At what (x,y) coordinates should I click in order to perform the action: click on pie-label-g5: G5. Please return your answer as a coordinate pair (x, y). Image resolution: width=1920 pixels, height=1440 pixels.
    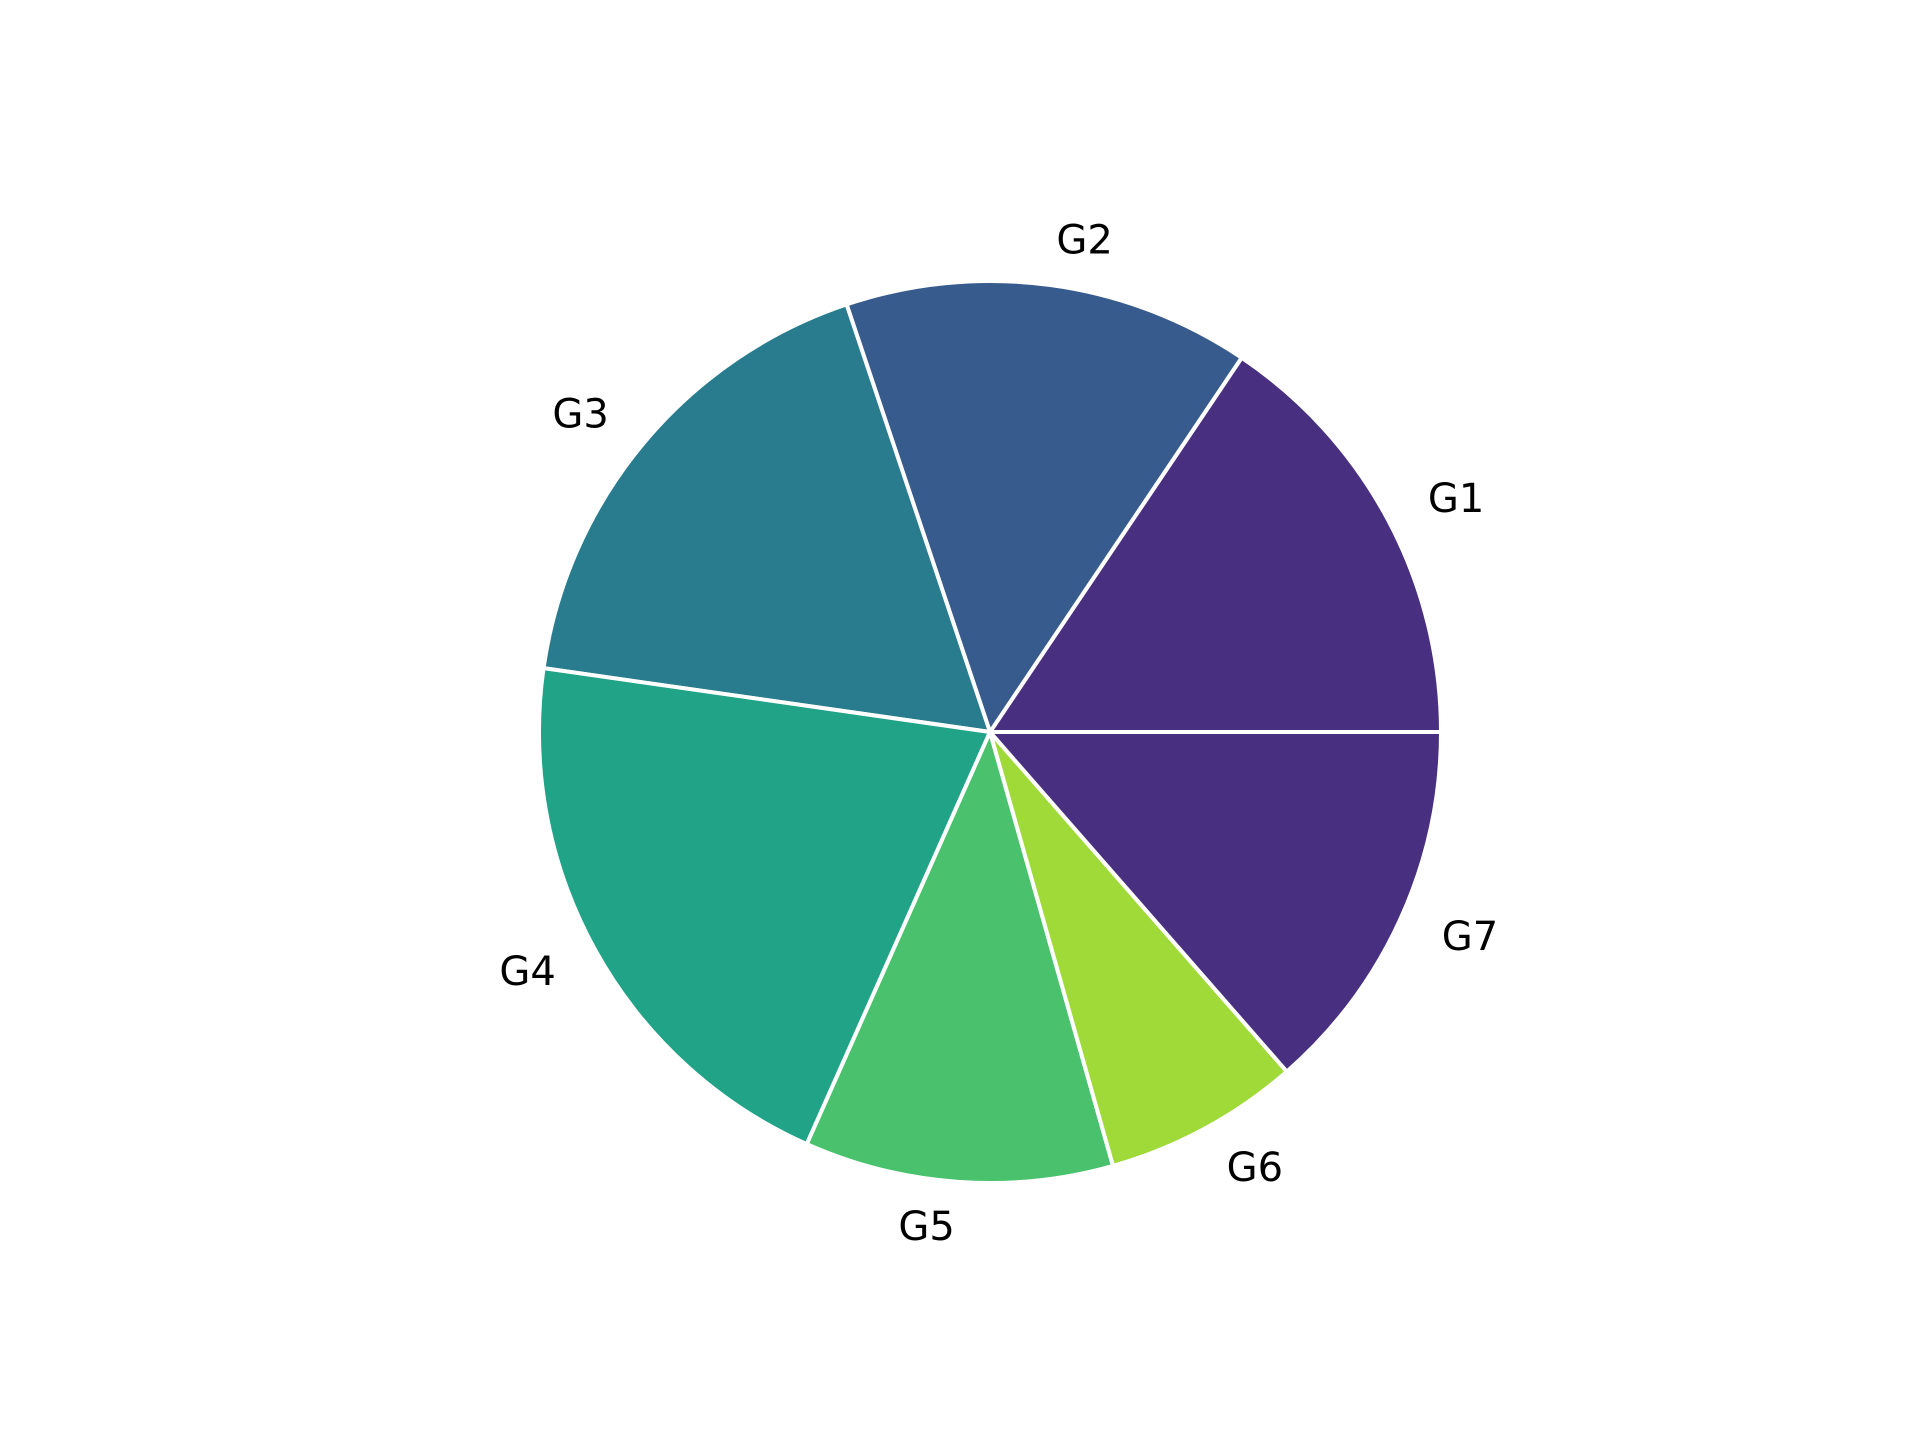
    Looking at the image, I should click on (926, 1227).